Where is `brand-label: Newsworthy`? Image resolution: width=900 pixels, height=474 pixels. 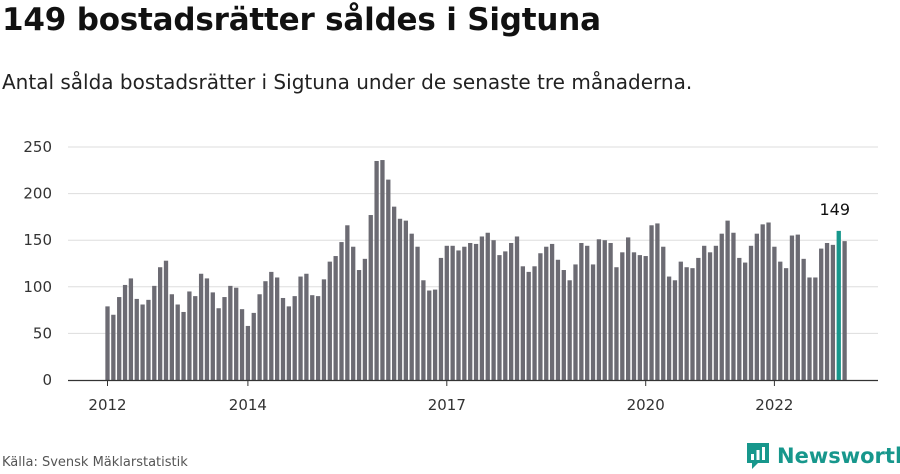
brand-label: Newsworthy is located at coordinates (838, 456).